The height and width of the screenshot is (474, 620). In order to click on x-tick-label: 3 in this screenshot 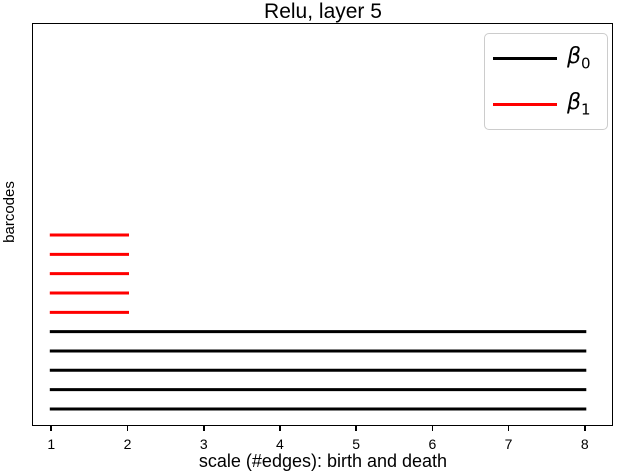, I will do `click(203, 444)`.